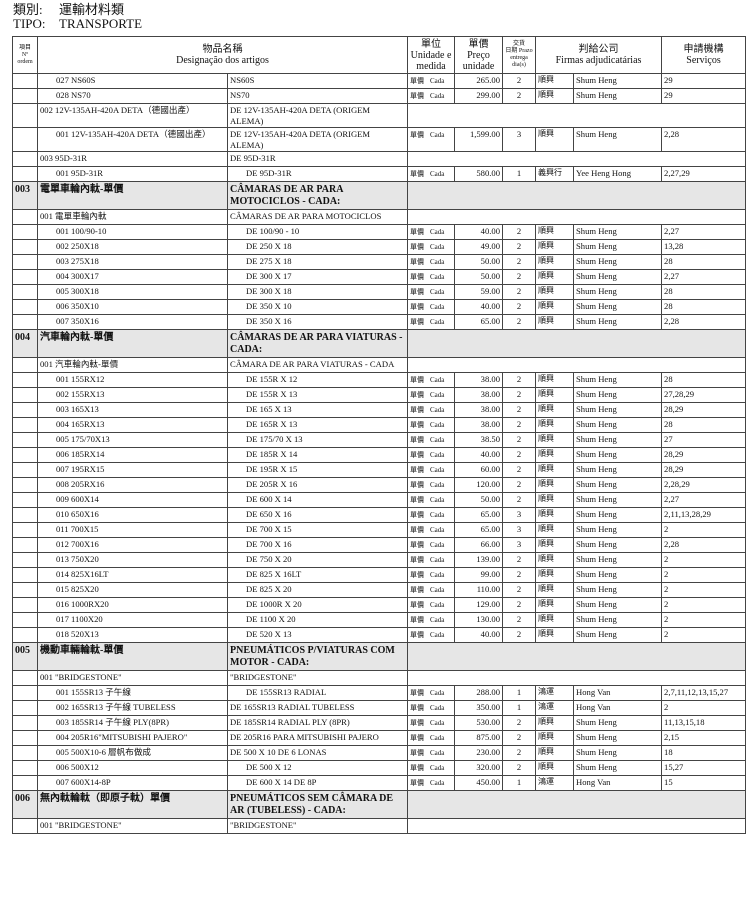 The height and width of the screenshot is (897, 755). What do you see at coordinates (132, 292) in the screenshot?
I see `item-name: 005 300X18` at bounding box center [132, 292].